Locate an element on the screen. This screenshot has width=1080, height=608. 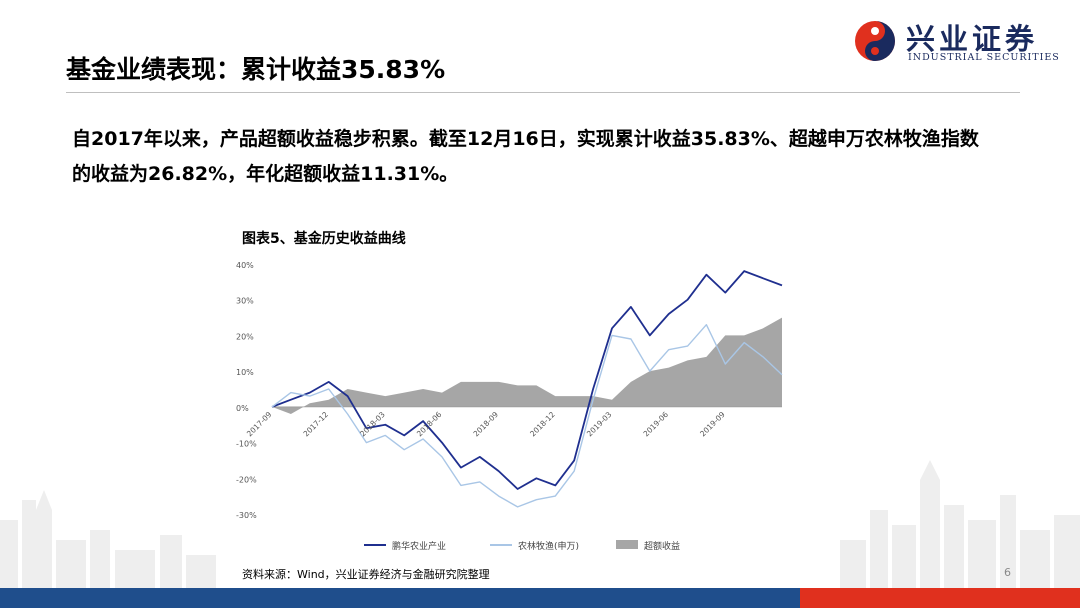
page-number: 6 is located at coordinates (1007, 572).